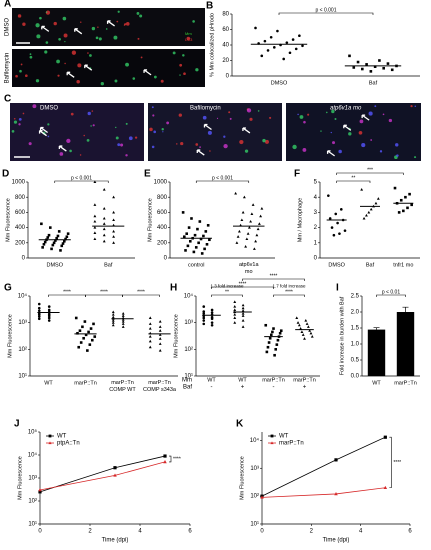 This screenshot has width=431, height=550. What do you see at coordinates (140, 532) in the screenshot?
I see `x-tick-label: 4` at bounding box center [140, 532].